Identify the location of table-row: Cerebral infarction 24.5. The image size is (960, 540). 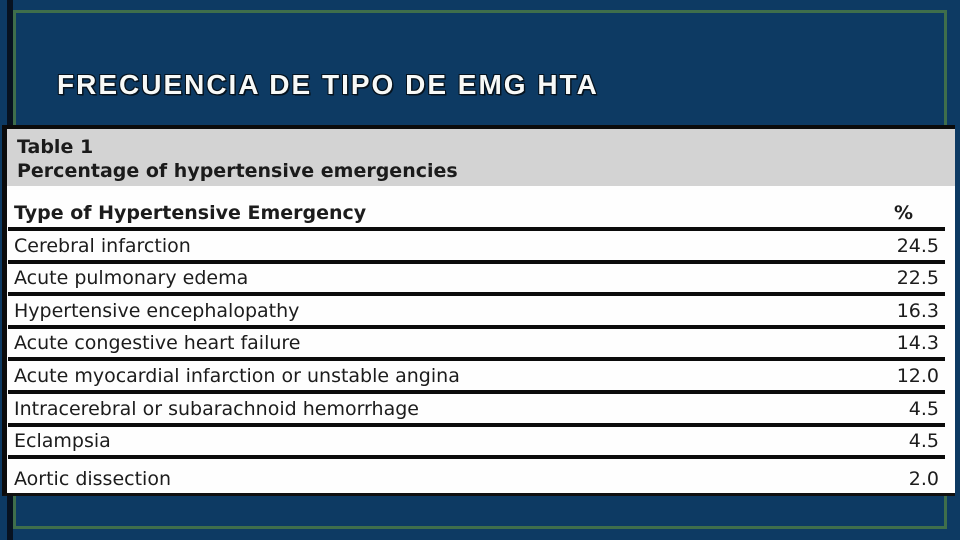
(476, 247).